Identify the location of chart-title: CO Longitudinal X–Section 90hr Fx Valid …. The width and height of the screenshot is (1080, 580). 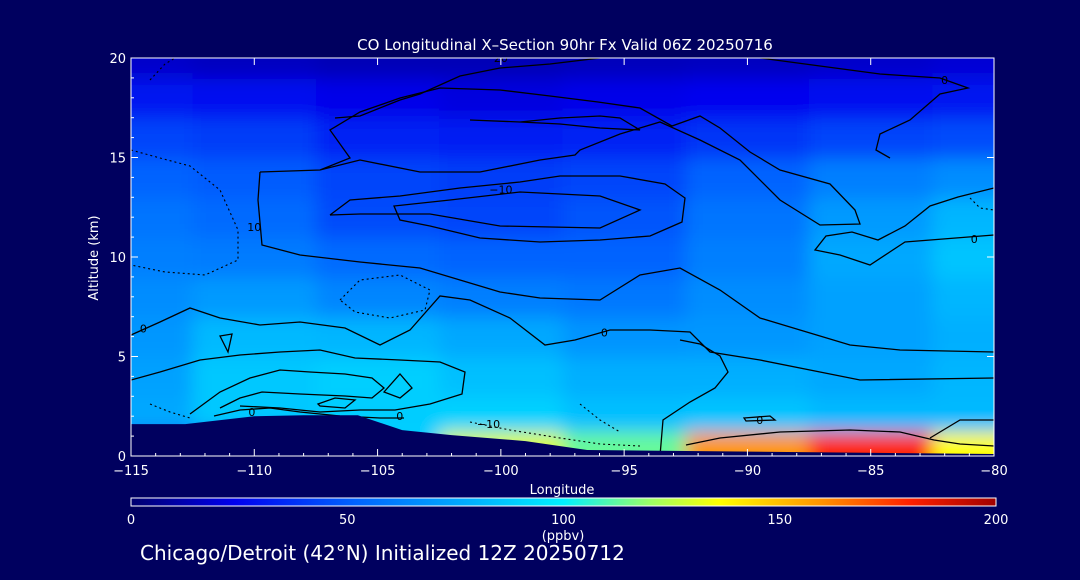
(565, 45).